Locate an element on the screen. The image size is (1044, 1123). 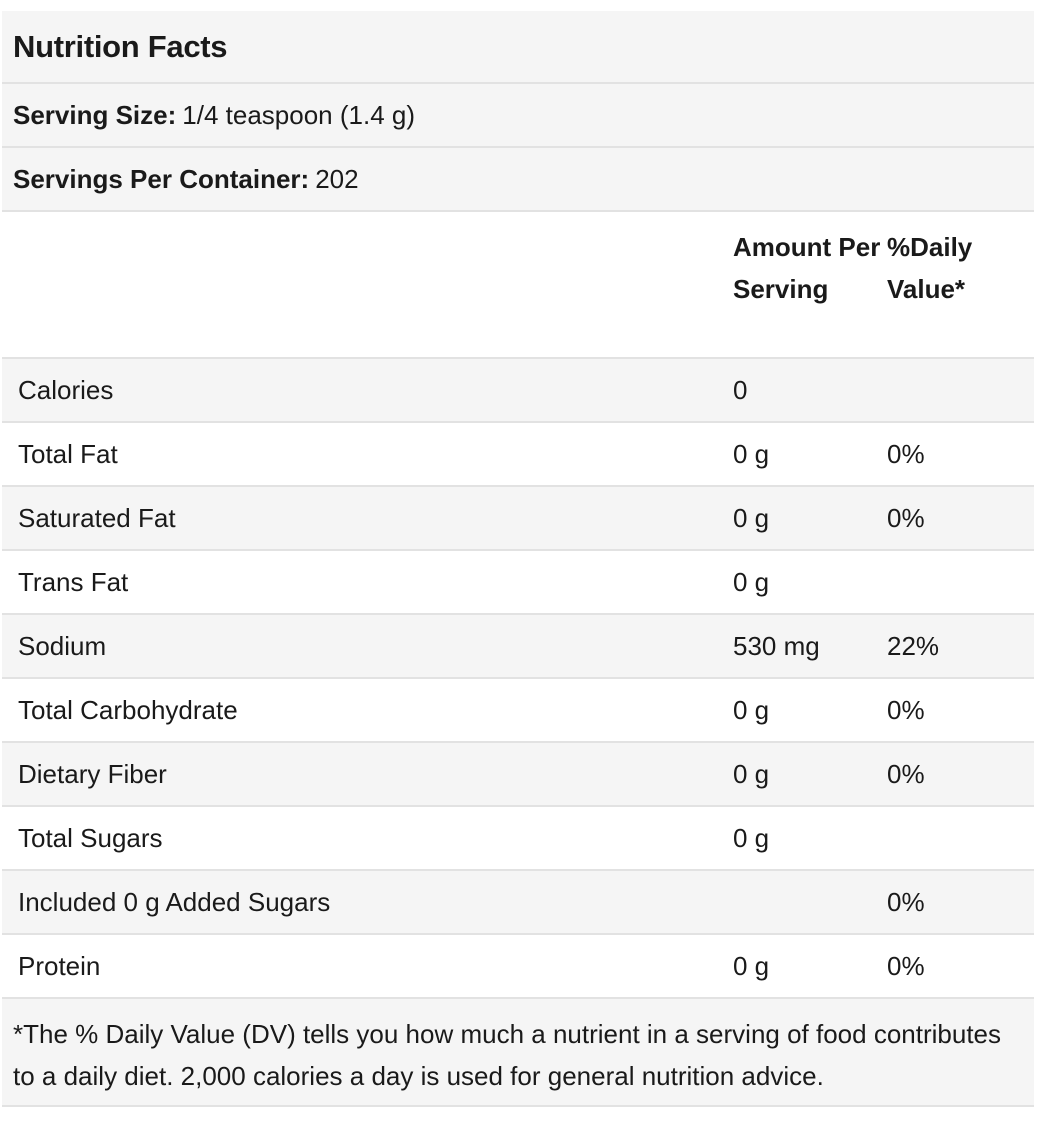
table-row: Protein 0 g 0% is located at coordinates (518, 966).